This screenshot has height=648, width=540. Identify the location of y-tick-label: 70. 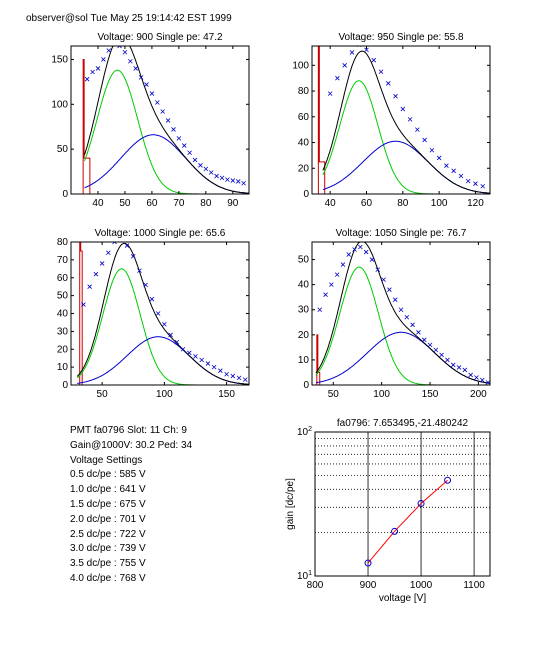
(63, 260).